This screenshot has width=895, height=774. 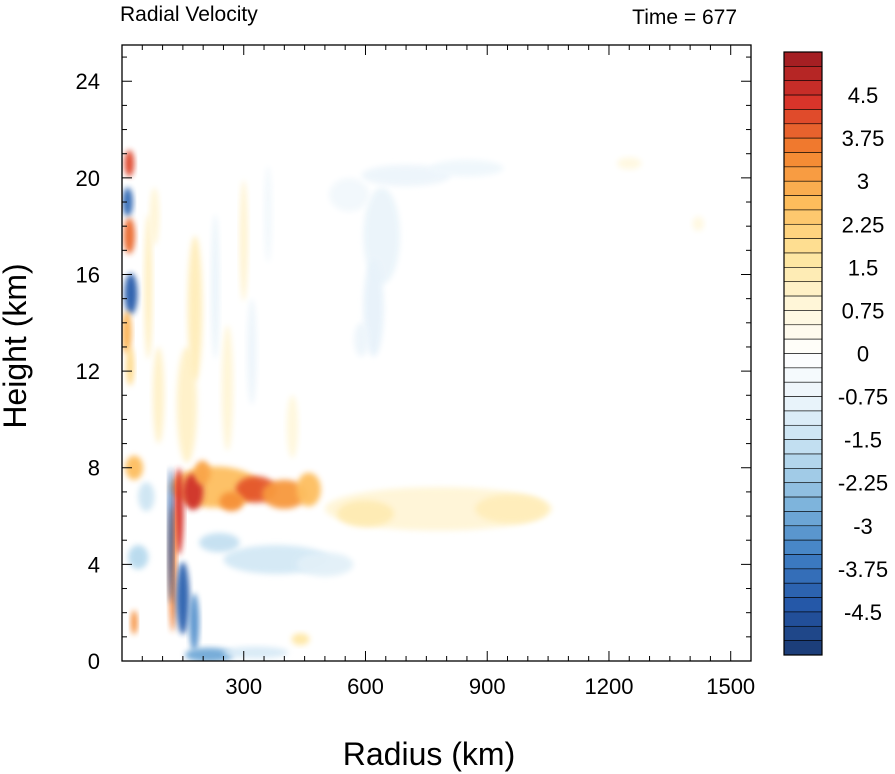 I want to click on chart-title-right: Time = 677, so click(x=684, y=17).